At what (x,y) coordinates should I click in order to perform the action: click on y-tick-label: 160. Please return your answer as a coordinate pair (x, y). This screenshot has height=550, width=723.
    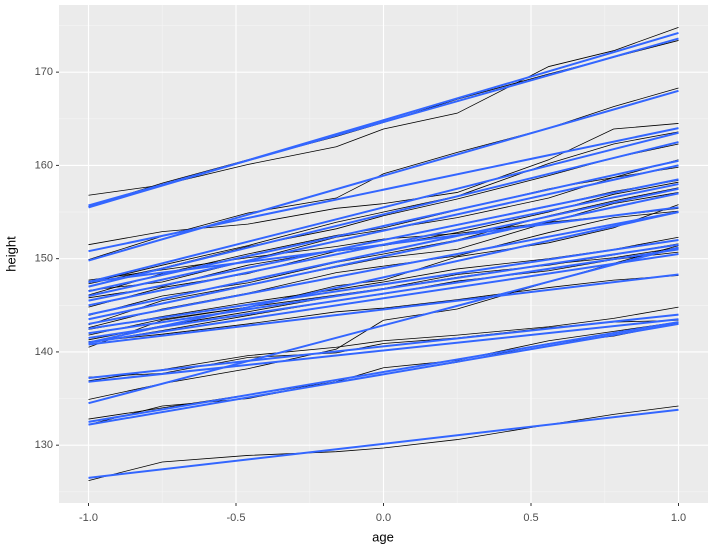
    Looking at the image, I should click on (44, 165).